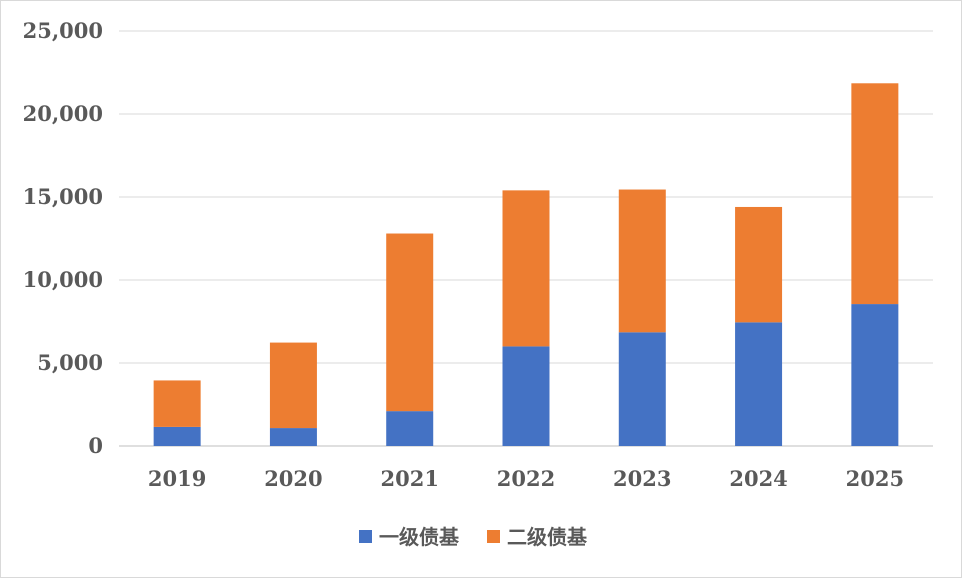 The image size is (962, 579). I want to click on bar-series2-2022, so click(526, 268).